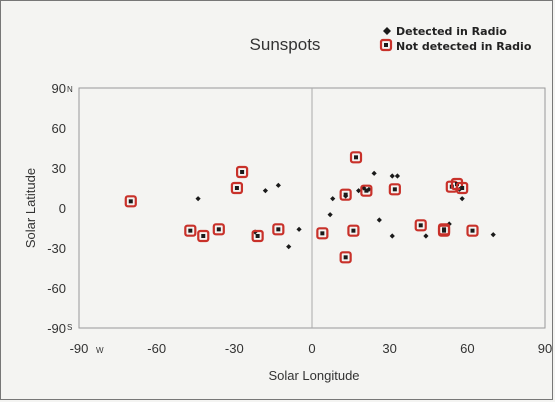  Describe the element at coordinates (59, 168) in the screenshot. I see `y-tick-label: 30` at that location.